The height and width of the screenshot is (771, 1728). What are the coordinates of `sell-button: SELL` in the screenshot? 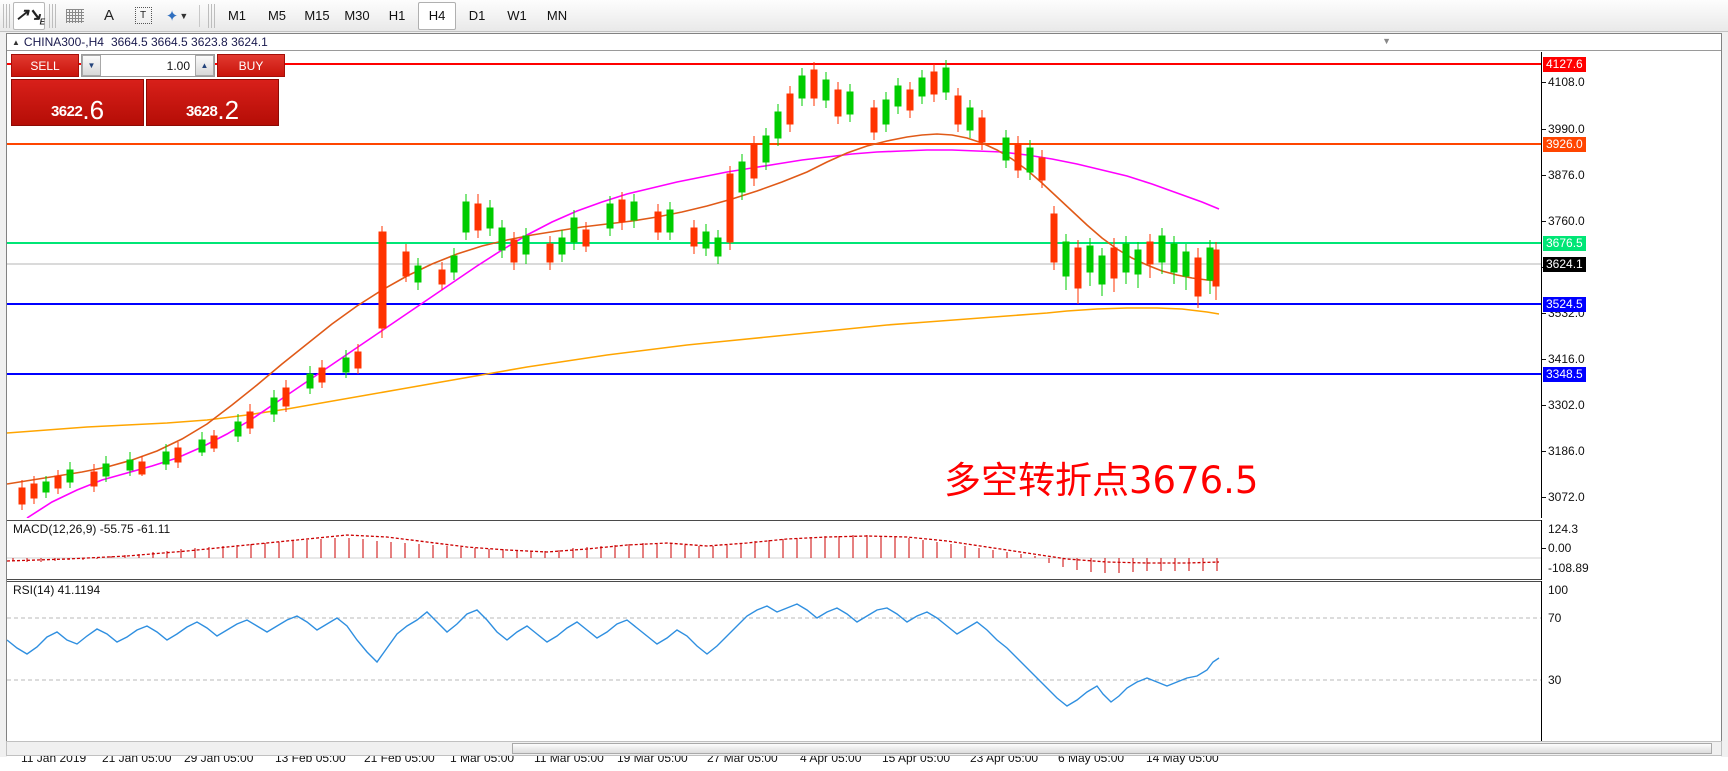 It's located at (45, 65).